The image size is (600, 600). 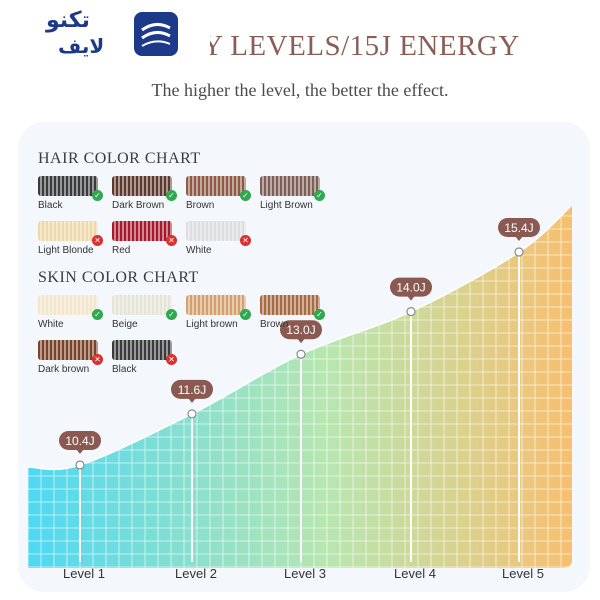 I want to click on value-label: 14.0J, so click(x=410, y=288).